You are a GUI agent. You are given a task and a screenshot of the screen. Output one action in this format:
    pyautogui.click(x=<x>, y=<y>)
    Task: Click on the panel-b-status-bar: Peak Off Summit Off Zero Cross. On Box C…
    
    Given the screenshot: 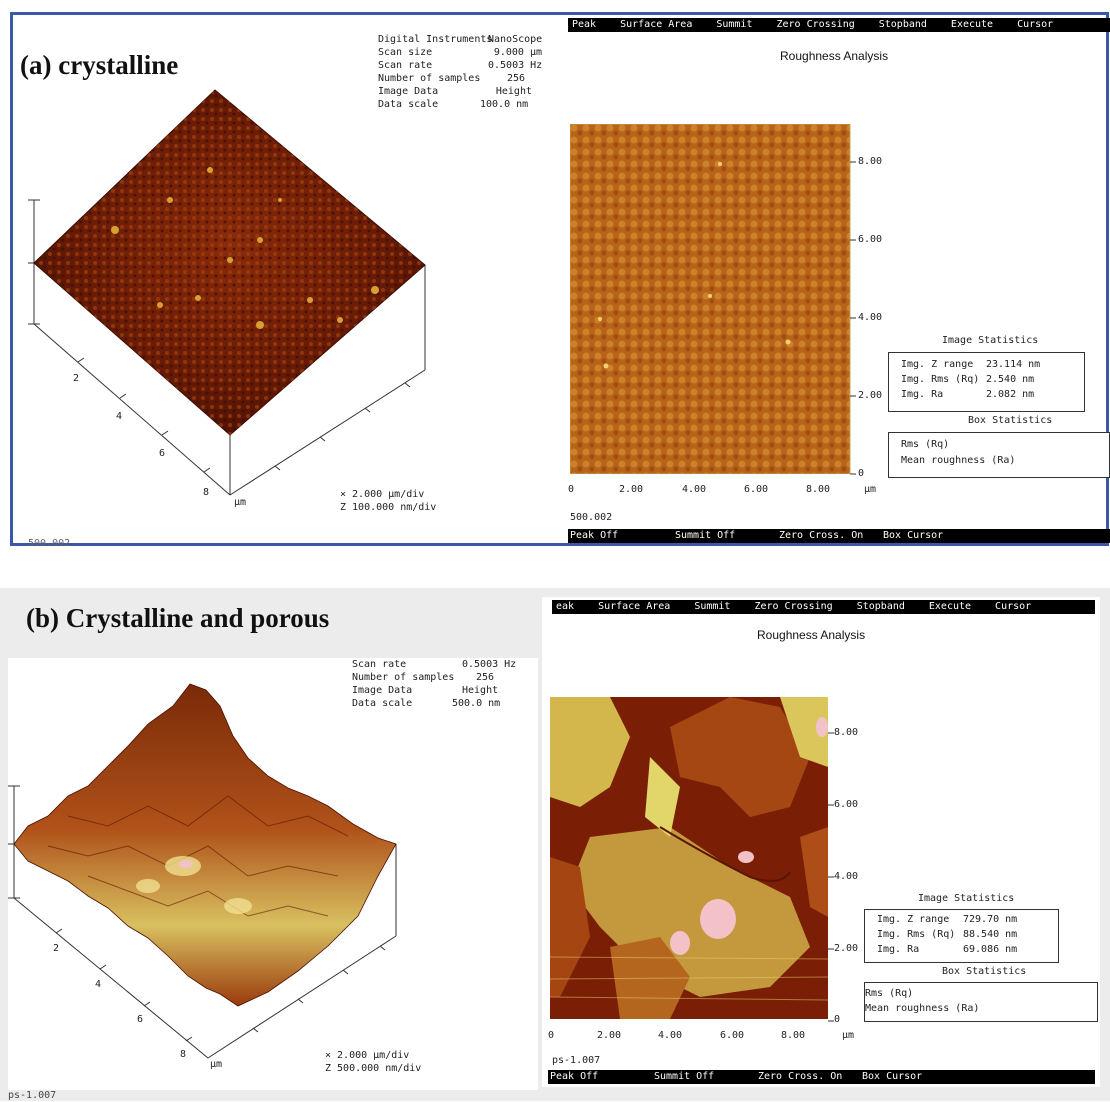 What is the action you would take?
    pyautogui.click(x=821, y=1077)
    